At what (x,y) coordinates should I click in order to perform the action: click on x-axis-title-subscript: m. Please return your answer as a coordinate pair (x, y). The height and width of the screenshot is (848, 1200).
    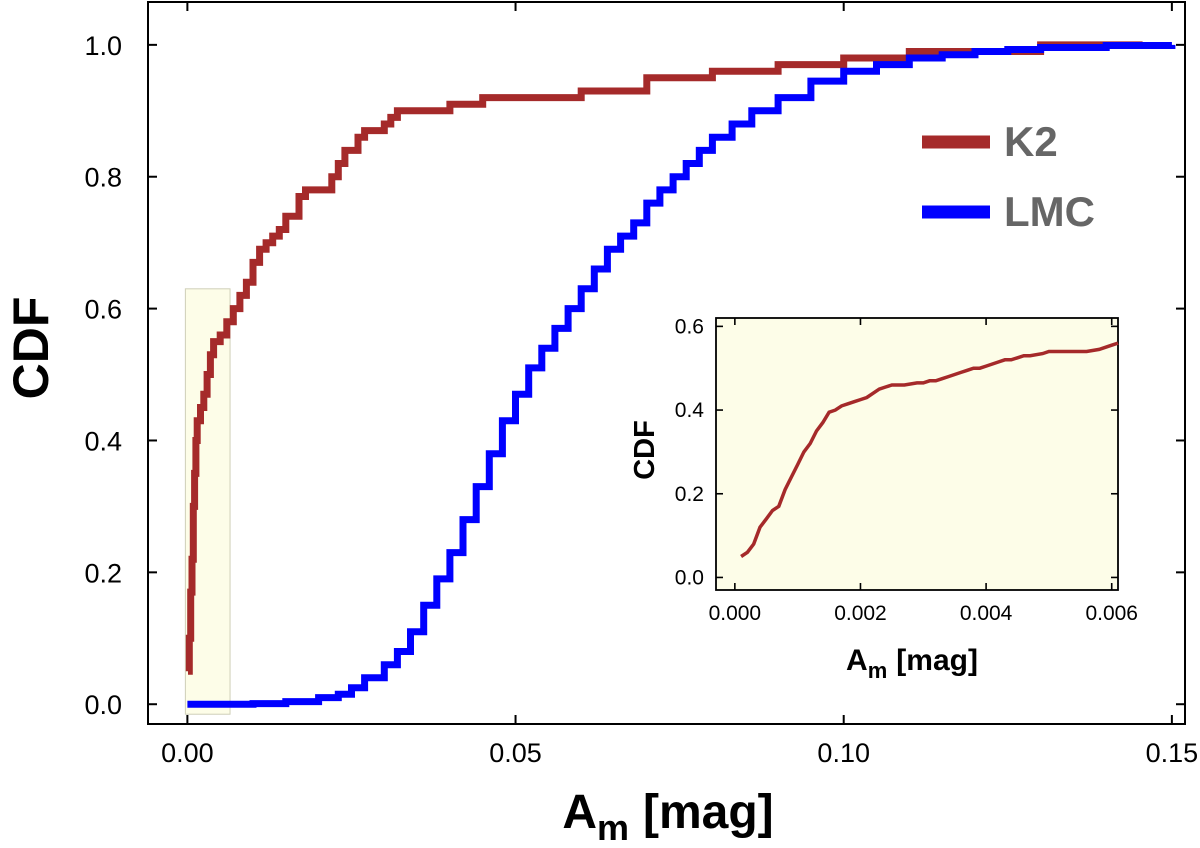
    Looking at the image, I should click on (613, 827).